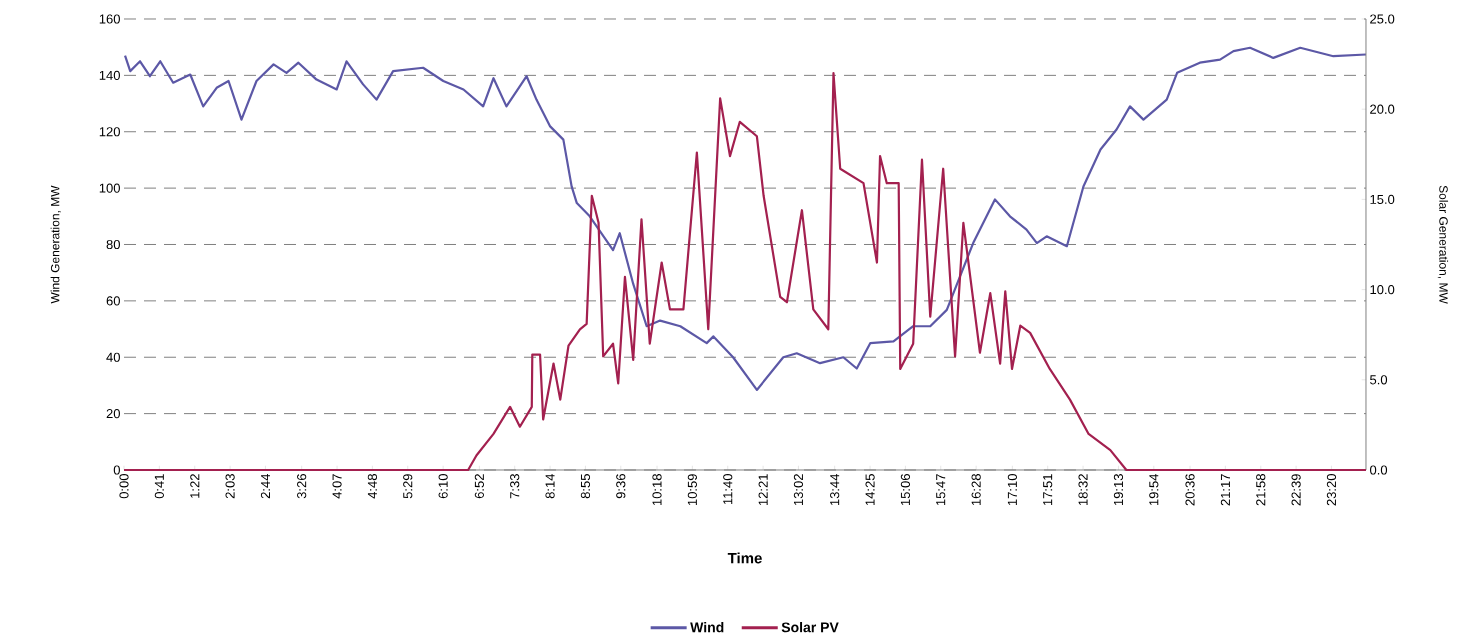  I want to click on x-tick-label: 7:33, so click(515, 486).